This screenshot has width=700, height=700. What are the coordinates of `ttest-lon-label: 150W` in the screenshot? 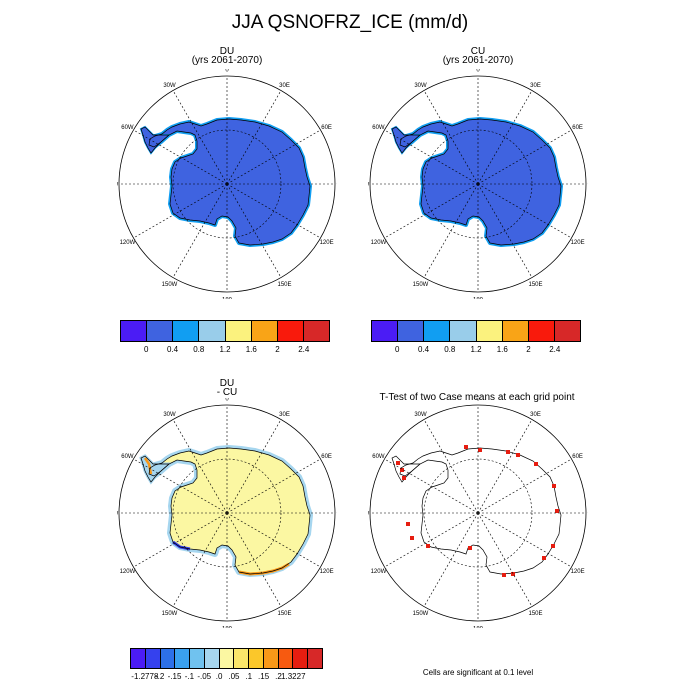 It's located at (421, 614).